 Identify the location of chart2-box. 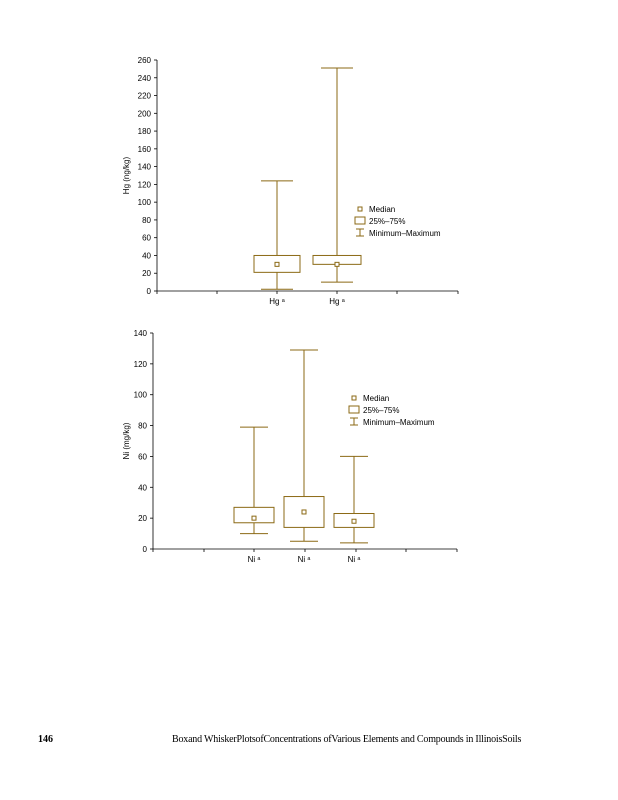
(254, 515).